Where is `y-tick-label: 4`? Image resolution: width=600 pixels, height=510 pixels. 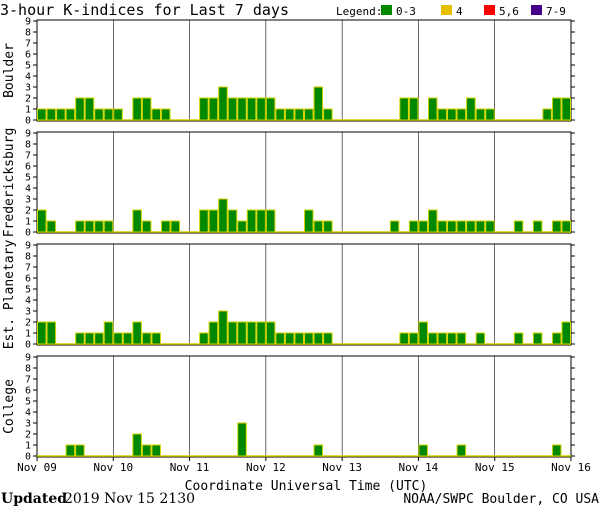
y-tick-label: 4 is located at coordinates (28, 413).